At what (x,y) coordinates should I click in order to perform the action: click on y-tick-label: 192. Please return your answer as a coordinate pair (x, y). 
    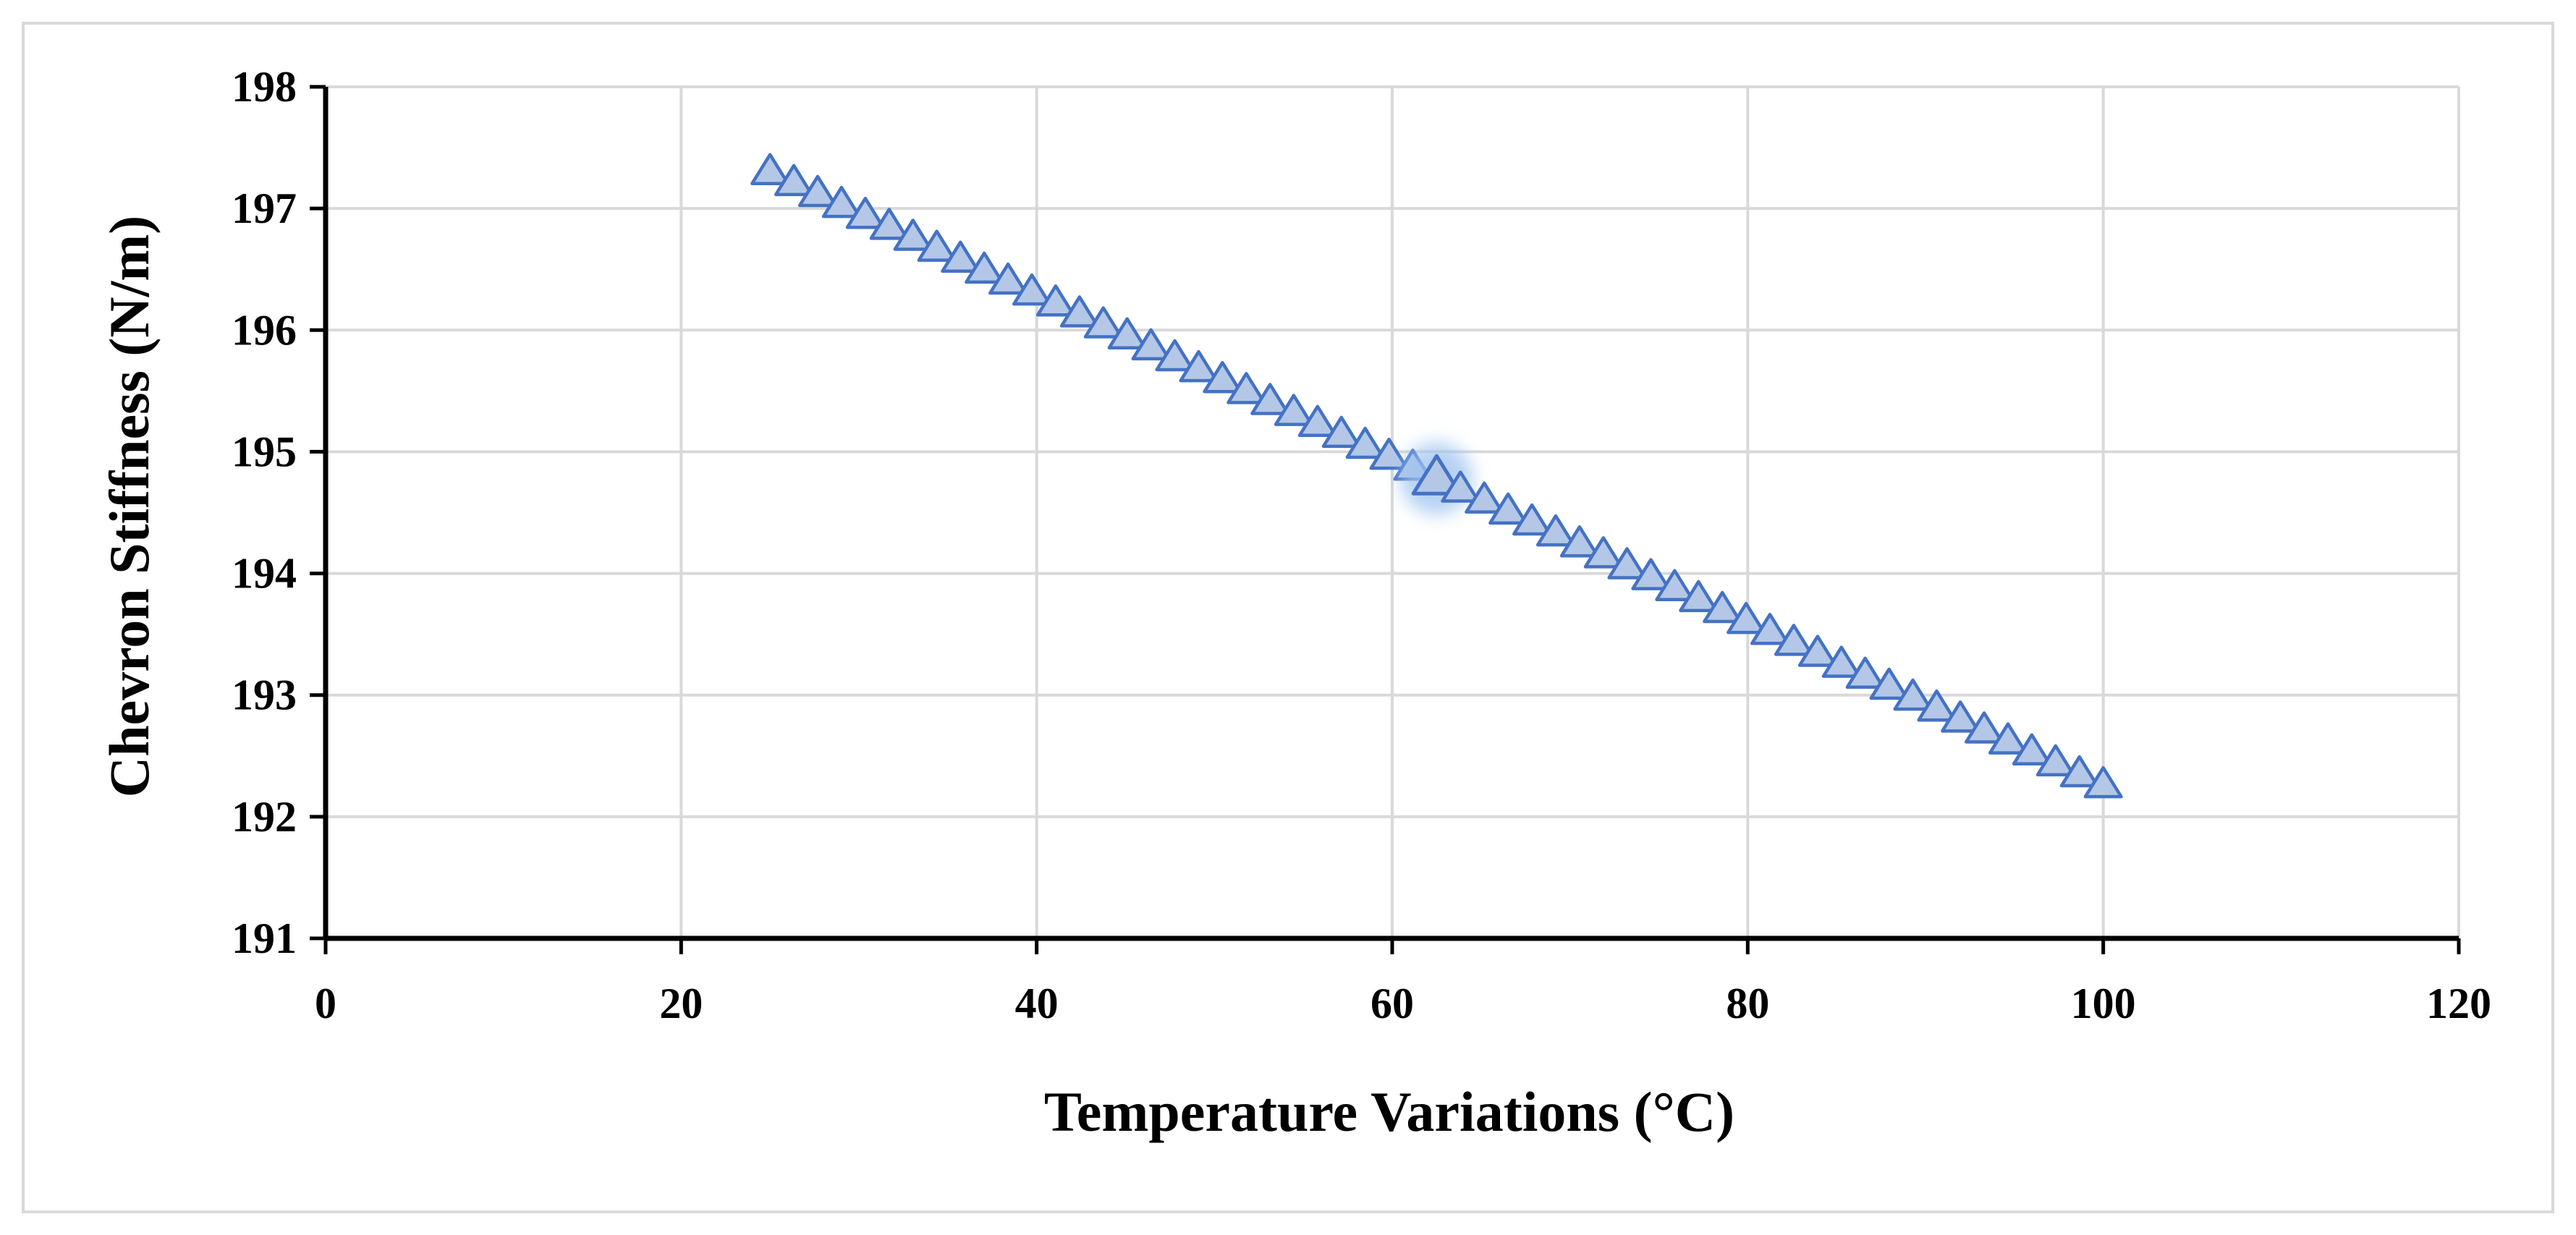
    Looking at the image, I should click on (264, 817).